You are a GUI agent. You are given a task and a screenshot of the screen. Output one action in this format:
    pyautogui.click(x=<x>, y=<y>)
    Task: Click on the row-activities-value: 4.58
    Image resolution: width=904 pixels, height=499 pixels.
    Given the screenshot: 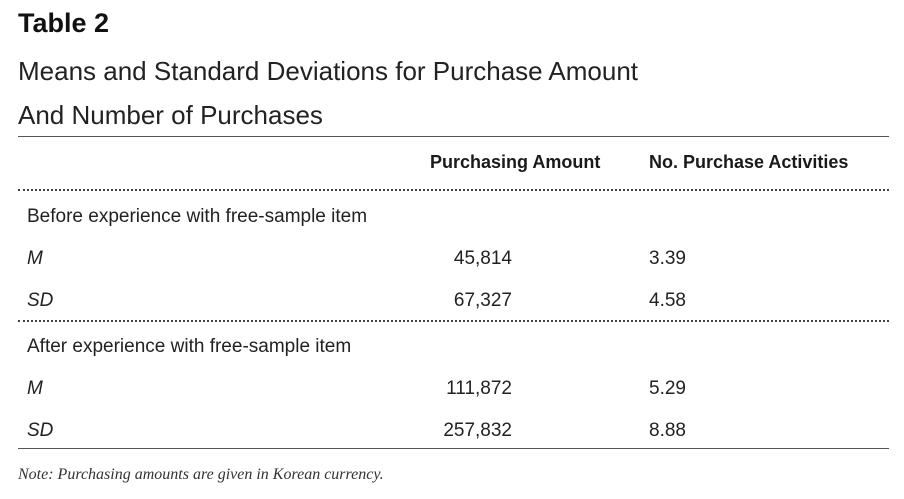 What is the action you would take?
    pyautogui.click(x=667, y=300)
    